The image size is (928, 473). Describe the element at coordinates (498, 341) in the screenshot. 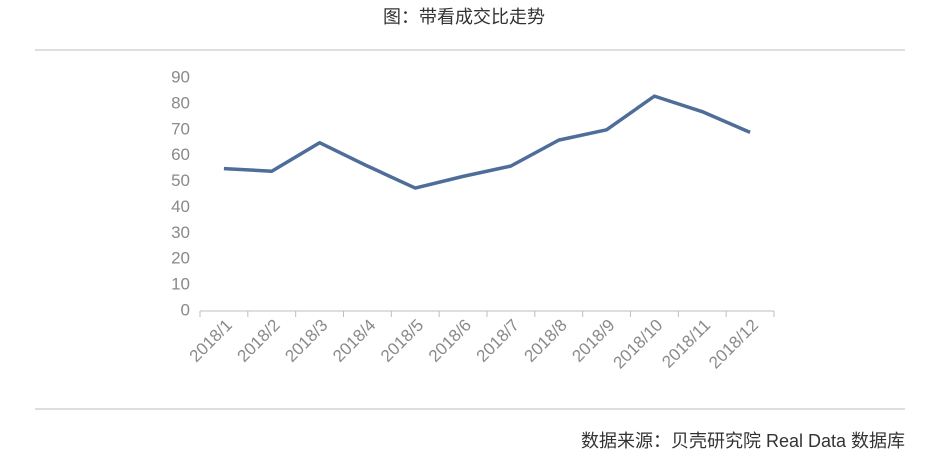

I see `x-tick-label: 2018/7` at that location.